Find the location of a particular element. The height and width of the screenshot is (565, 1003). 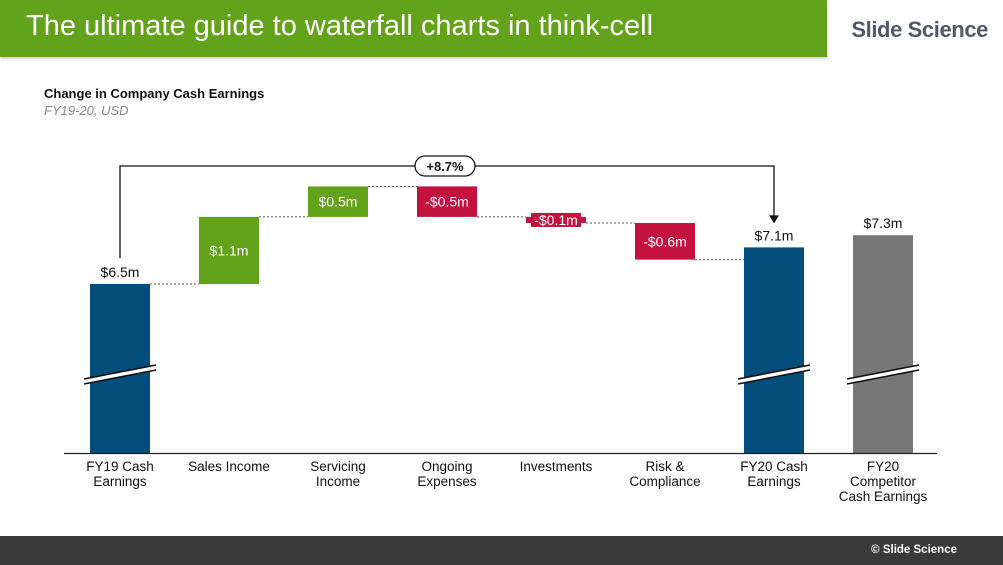

footer-copyright: © Slide Science is located at coordinates (914, 550).